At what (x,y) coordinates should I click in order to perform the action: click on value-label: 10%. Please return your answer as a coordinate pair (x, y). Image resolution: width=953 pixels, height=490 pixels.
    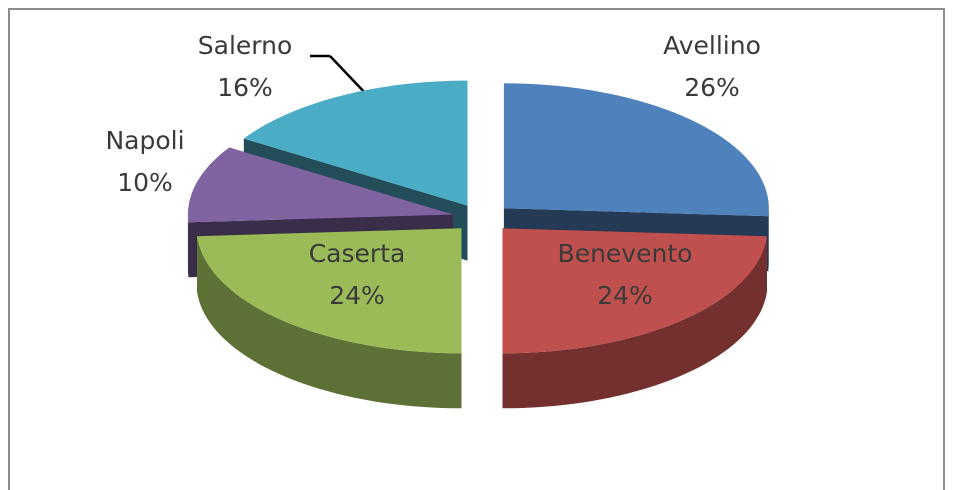
    Looking at the image, I should click on (145, 182).